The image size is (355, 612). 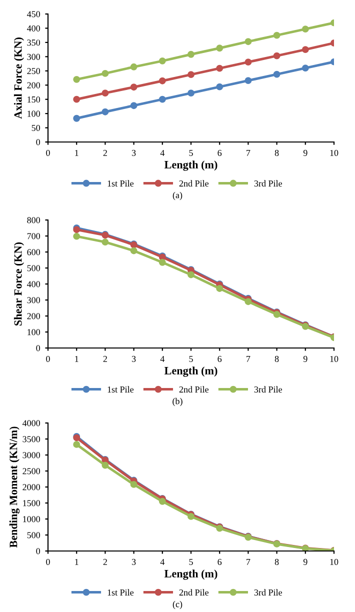 I want to click on text: (b), so click(x=177, y=402).